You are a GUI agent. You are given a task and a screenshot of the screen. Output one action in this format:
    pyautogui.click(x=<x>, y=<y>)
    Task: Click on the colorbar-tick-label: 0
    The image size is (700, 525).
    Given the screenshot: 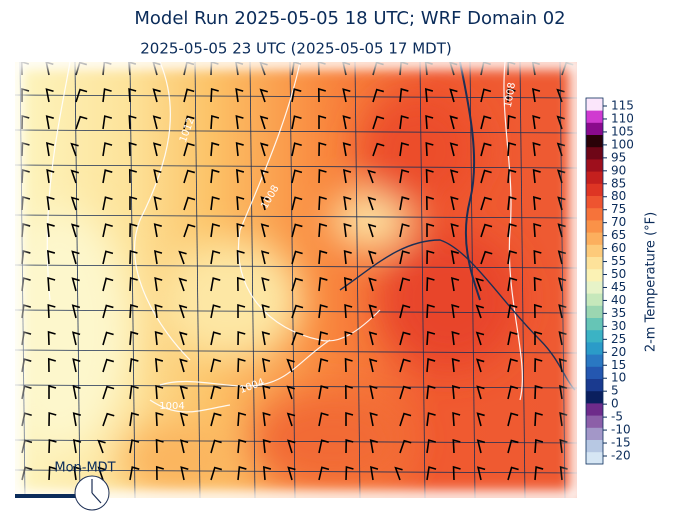 What is the action you would take?
    pyautogui.click(x=615, y=404)
    